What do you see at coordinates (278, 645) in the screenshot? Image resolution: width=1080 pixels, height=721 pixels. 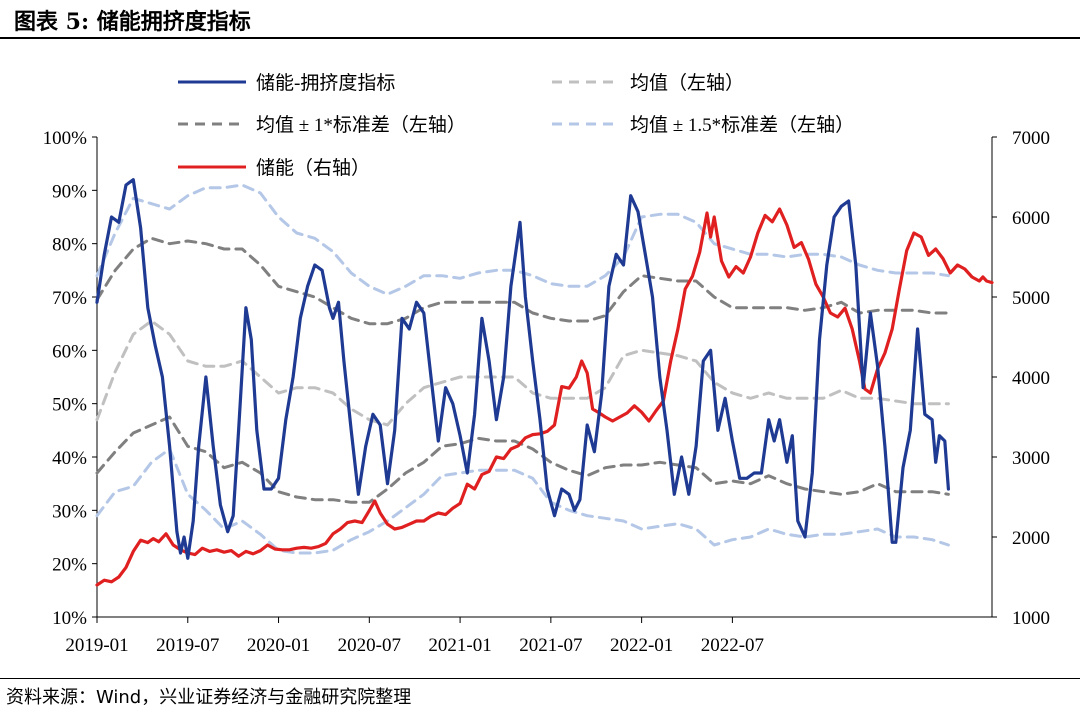 I see `x-tick-label: 2020-01` at bounding box center [278, 645].